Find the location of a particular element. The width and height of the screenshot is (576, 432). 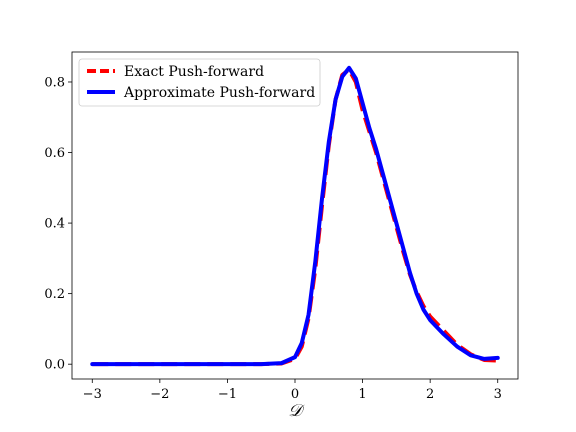

x-tick-label: −3 is located at coordinates (92, 394).